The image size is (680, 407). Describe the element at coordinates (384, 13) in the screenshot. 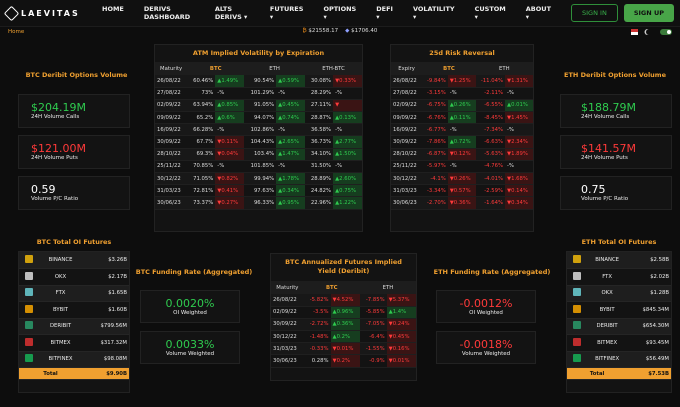

I see `nav-defi: DEFI ▾` at that location.